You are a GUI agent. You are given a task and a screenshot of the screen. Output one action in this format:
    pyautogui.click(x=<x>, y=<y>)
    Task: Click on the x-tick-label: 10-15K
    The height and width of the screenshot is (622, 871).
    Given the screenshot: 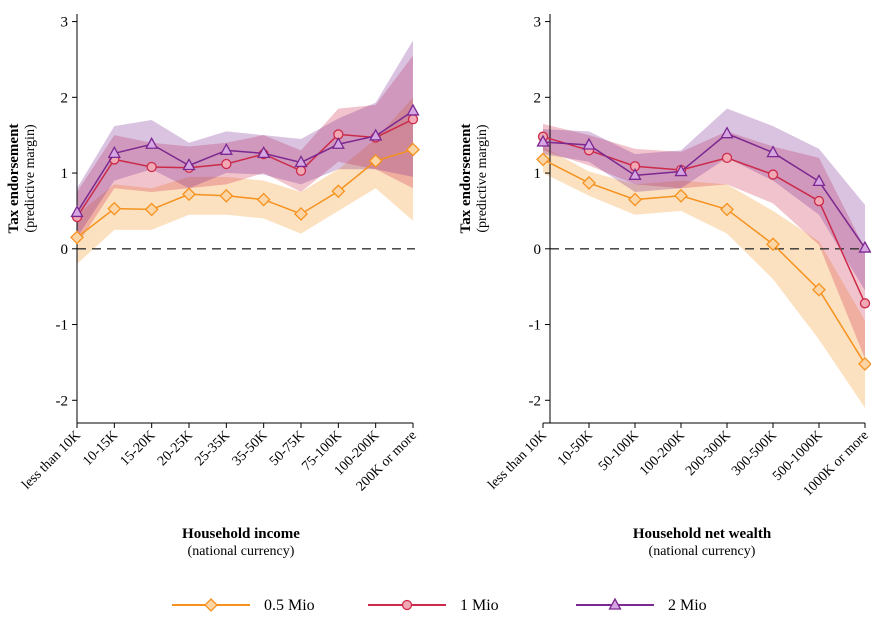 What is the action you would take?
    pyautogui.click(x=100, y=448)
    